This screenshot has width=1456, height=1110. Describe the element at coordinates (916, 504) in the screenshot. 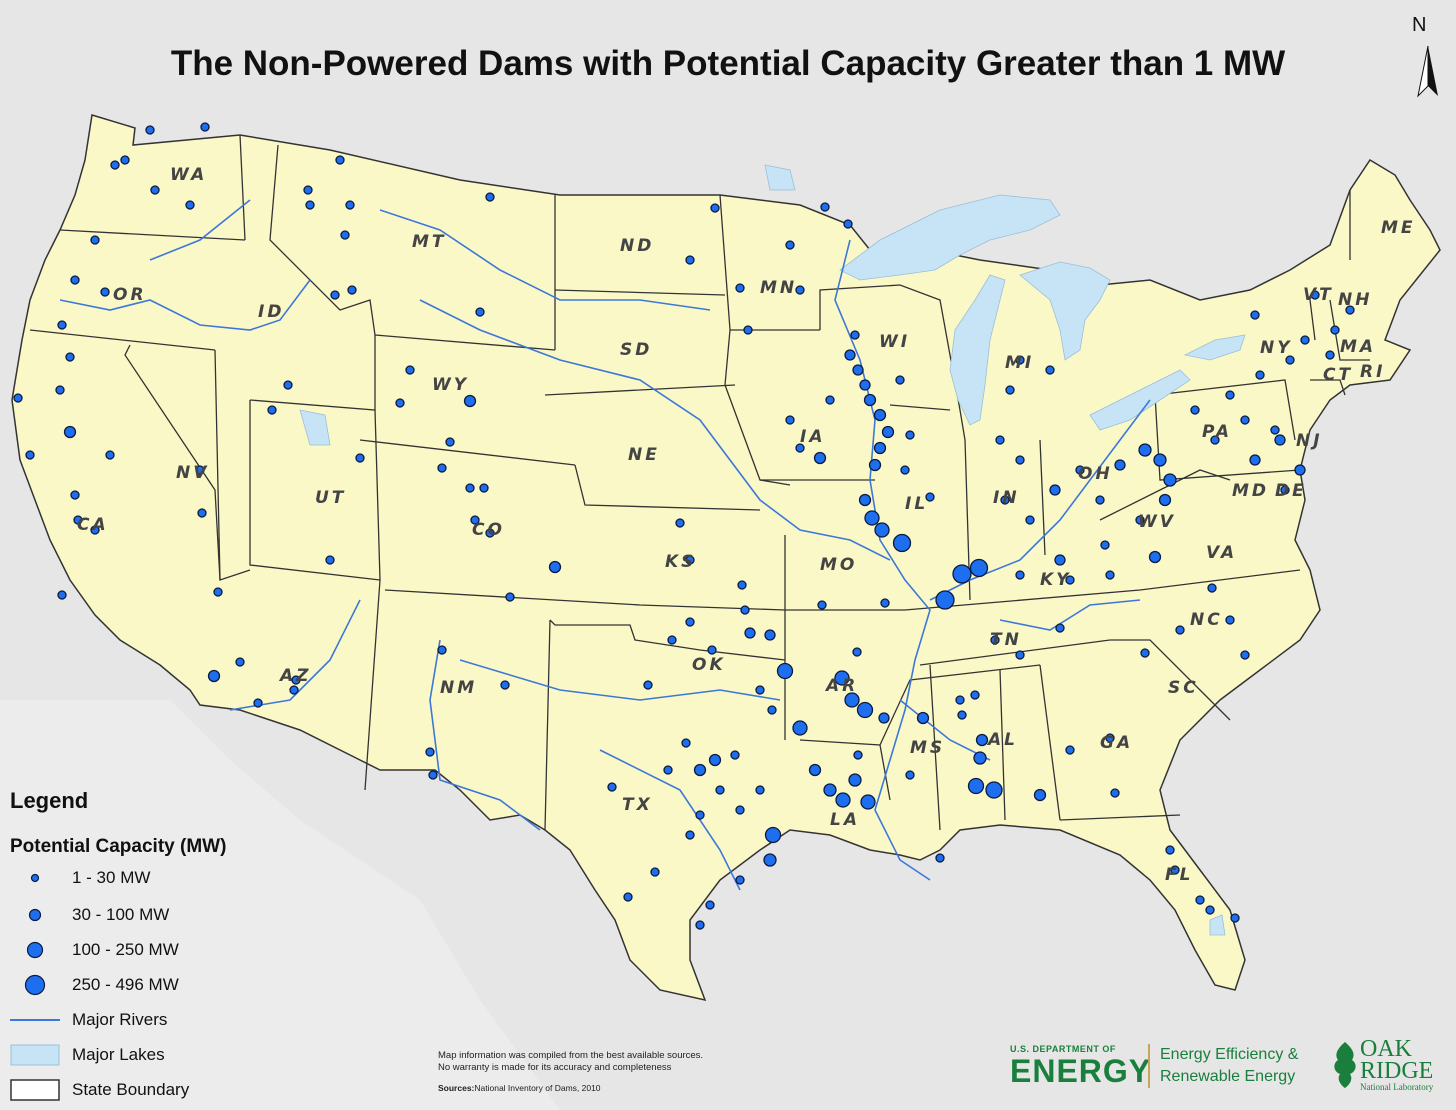

I see `state-label: IL` at that location.